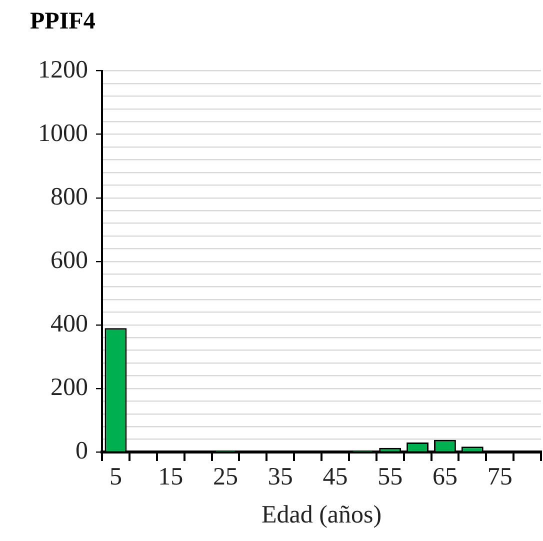 The height and width of the screenshot is (541, 543). I want to click on y-tick-label: 400, so click(69, 324).